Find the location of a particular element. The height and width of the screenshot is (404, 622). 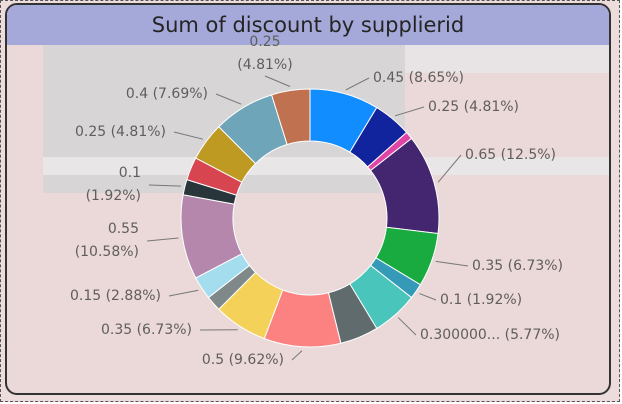

data-label: 0.45 (8.65%) is located at coordinates (419, 77).